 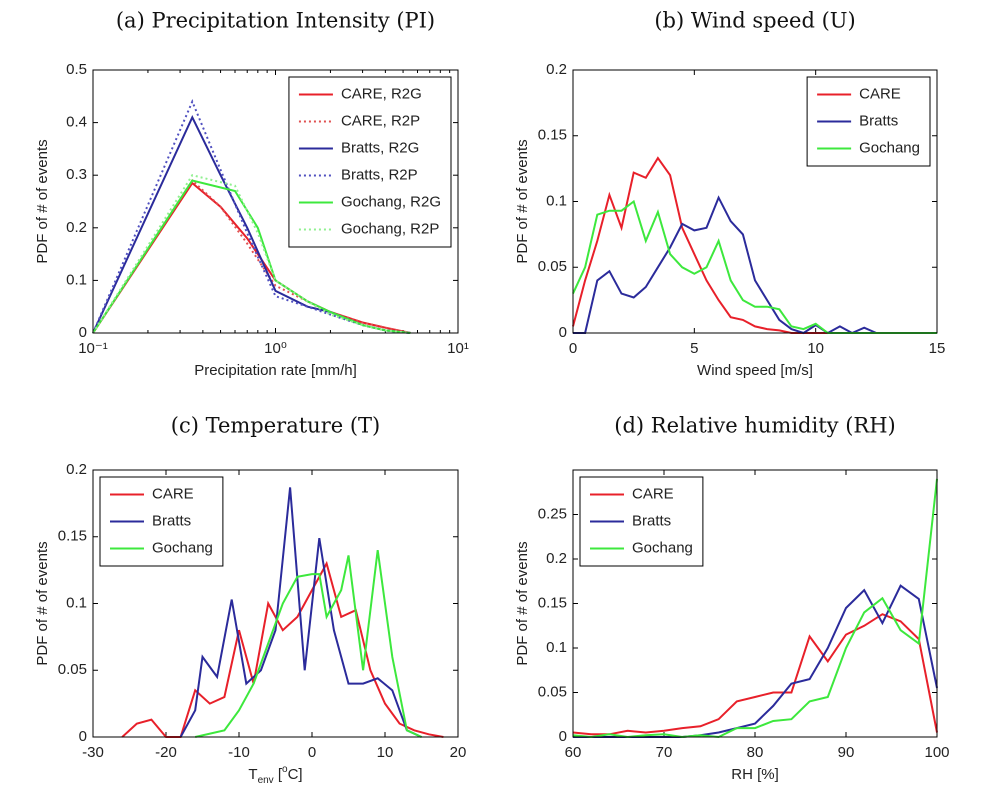 I want to click on chart-title: (b) Wind speed (U), so click(x=754, y=21).